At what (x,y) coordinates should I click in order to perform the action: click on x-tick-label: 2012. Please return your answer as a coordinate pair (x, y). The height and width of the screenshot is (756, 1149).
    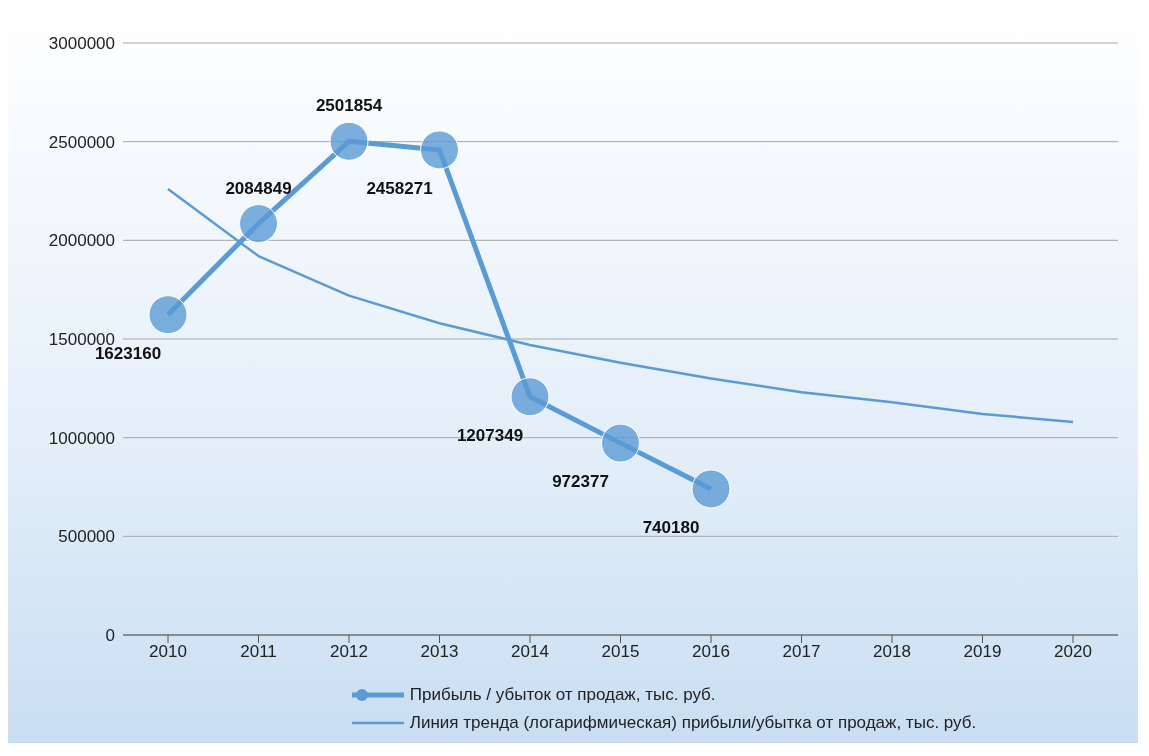
    Looking at the image, I should click on (349, 652).